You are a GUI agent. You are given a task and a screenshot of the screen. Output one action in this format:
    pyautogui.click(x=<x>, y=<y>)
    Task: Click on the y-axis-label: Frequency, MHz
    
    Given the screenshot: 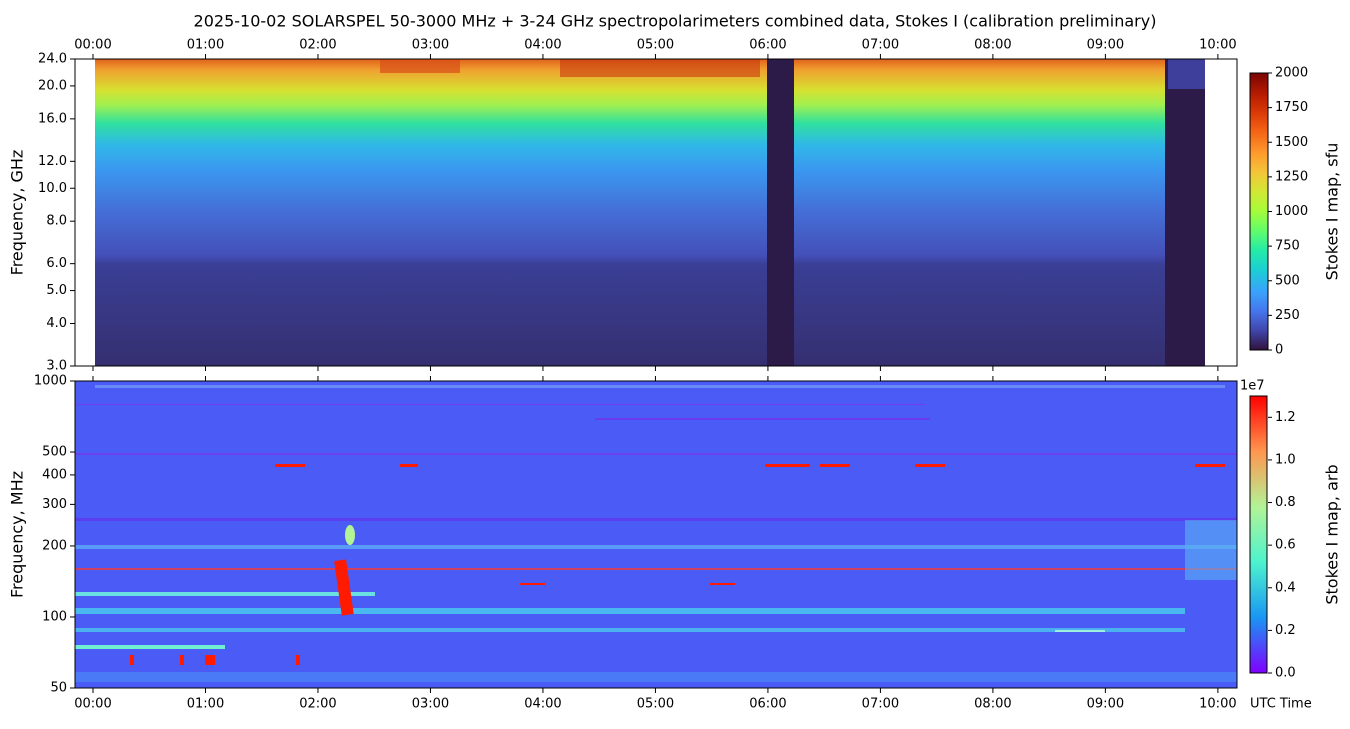 What is the action you would take?
    pyautogui.click(x=17, y=534)
    